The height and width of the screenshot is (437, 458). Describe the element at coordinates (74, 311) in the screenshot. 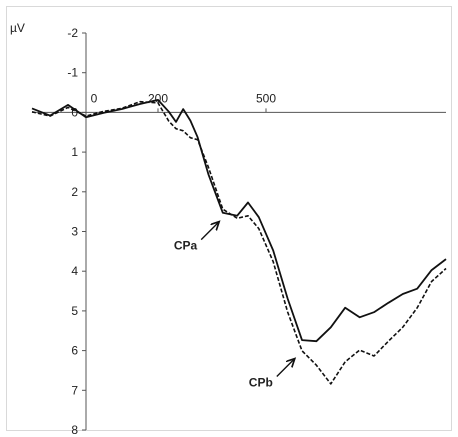

I see `y-tick-label-7: 5` at that location.